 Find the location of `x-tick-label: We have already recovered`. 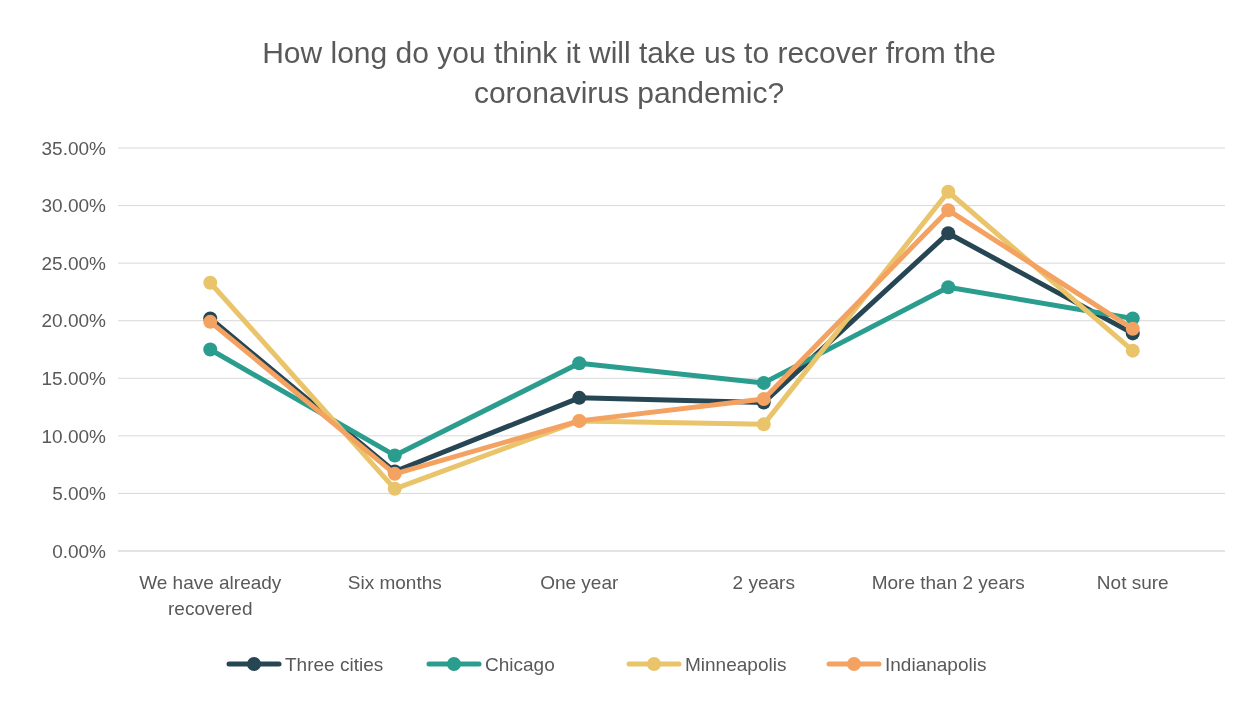

x-tick-label: We have already recovered is located at coordinates (210, 595).